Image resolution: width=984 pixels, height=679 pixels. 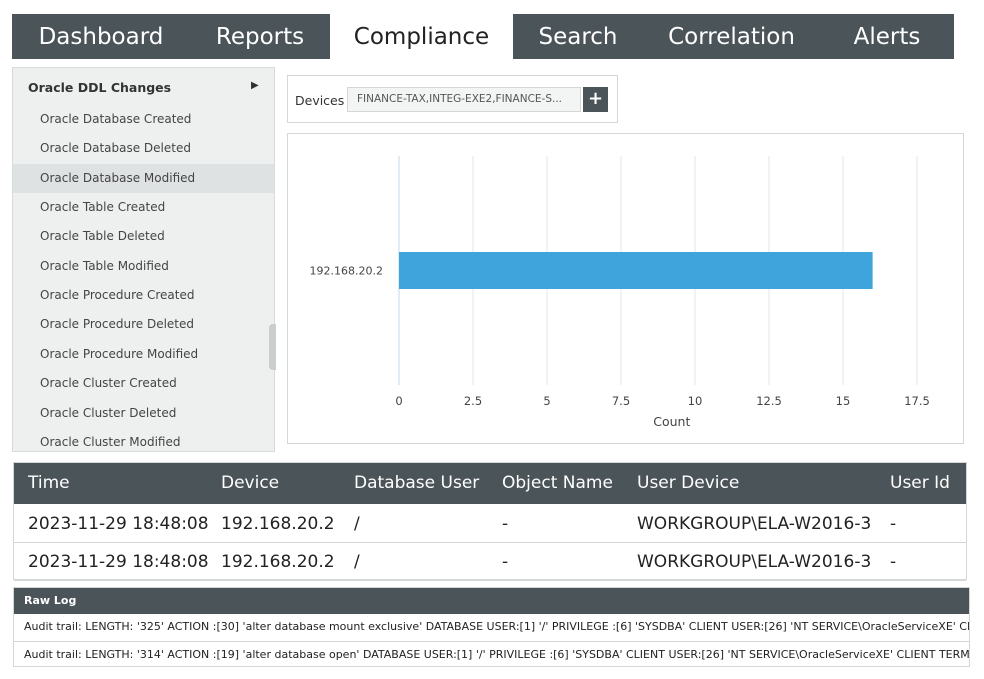 I want to click on sidebar-item: Oracle Table Modified, so click(x=104, y=265).